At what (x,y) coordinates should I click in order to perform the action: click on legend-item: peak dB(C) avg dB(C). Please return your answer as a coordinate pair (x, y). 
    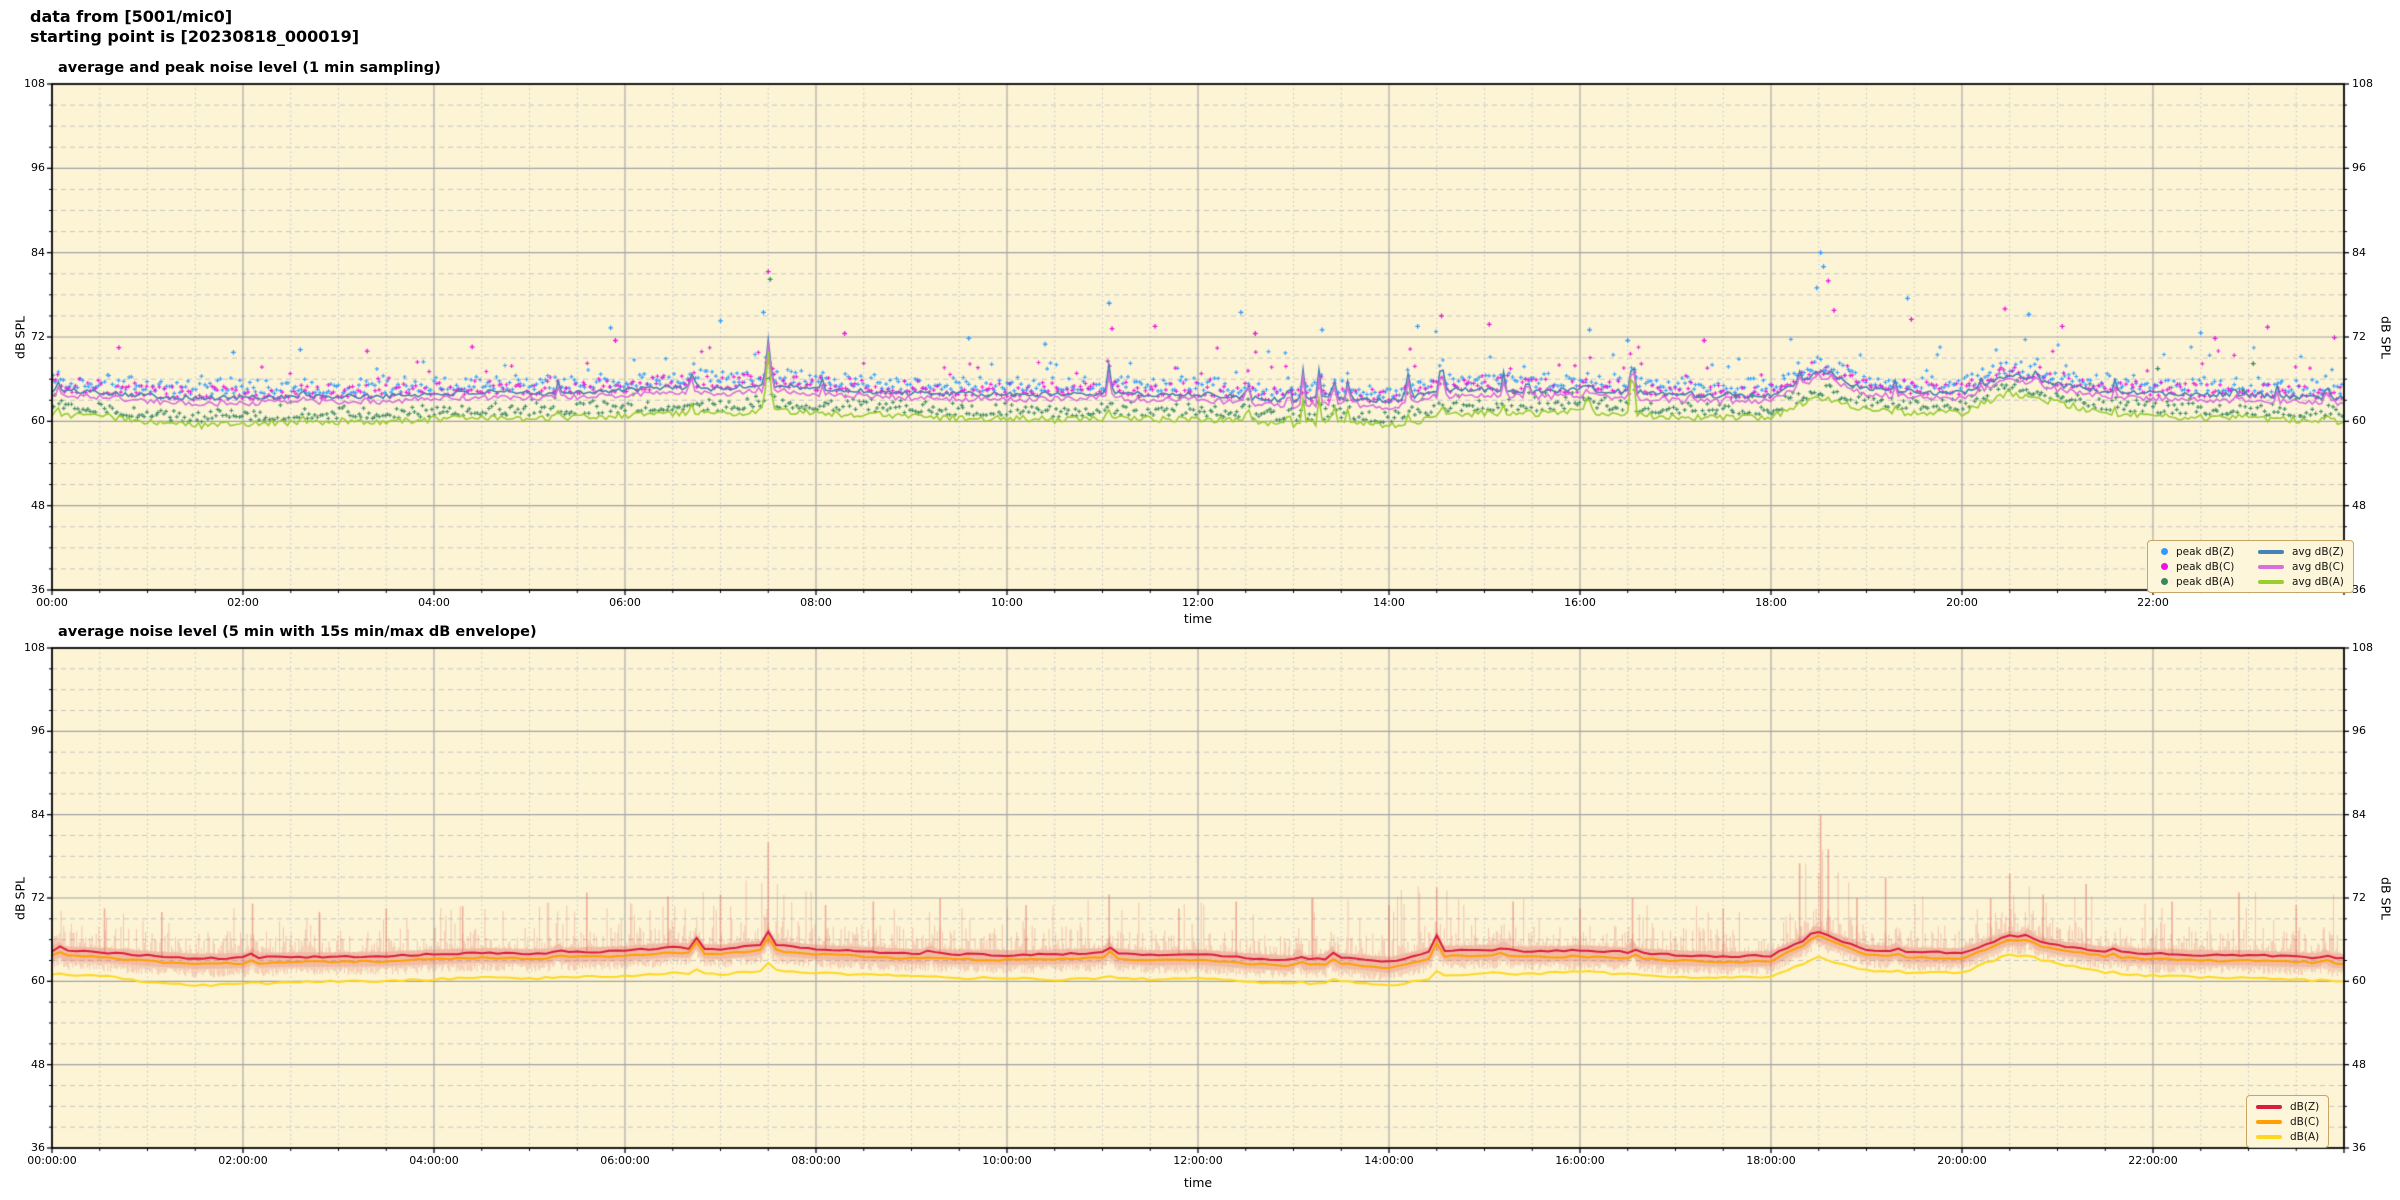
    Looking at the image, I should click on (2250, 566).